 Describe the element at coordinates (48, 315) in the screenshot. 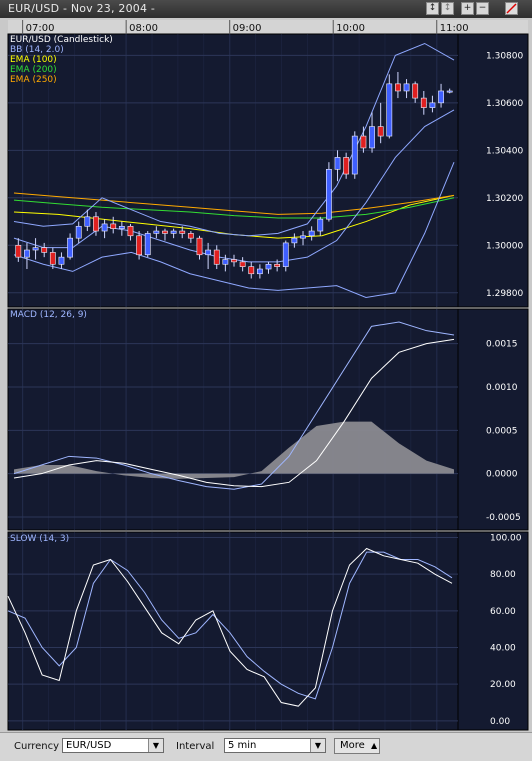

I see `macd-label: MACD (12, 26, 9)` at that location.